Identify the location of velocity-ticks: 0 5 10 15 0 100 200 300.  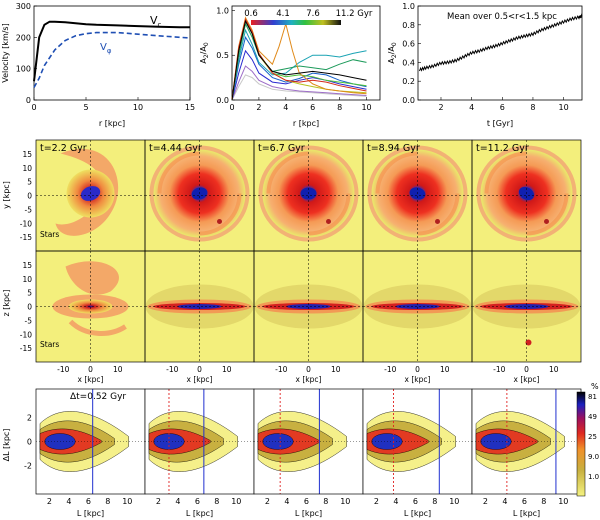
(105, 57).